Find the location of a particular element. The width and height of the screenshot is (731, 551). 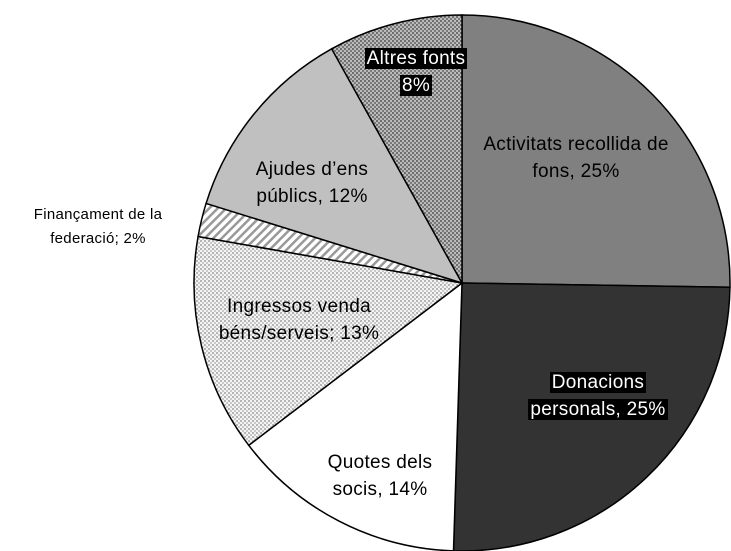

data-label: Ingressos venda béns/serveis; 13% is located at coordinates (299, 320).